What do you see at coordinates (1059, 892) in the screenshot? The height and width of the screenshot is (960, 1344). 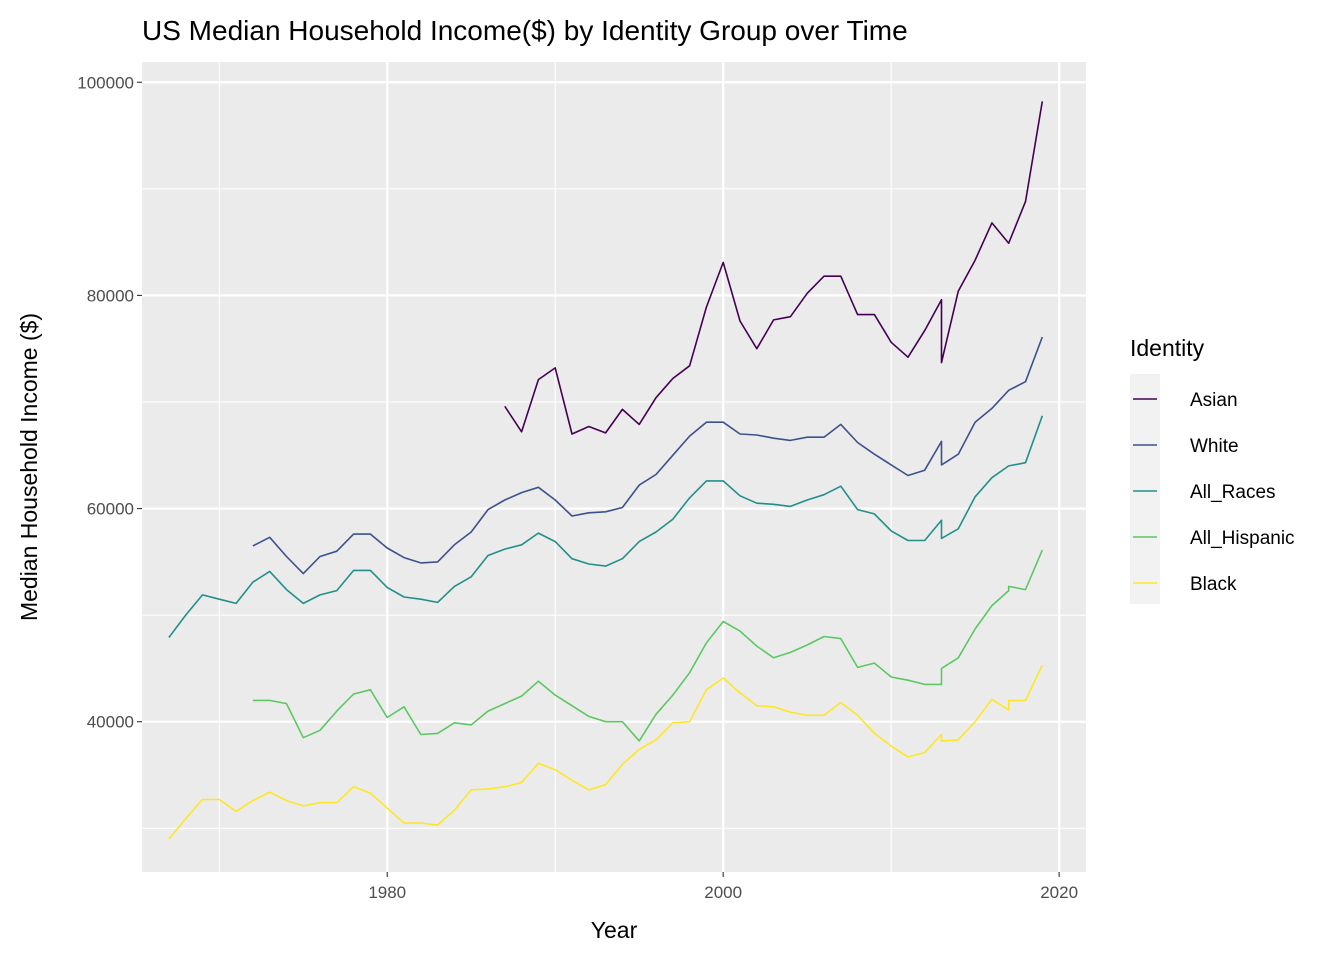 I see `x-tick-label: 2020` at bounding box center [1059, 892].